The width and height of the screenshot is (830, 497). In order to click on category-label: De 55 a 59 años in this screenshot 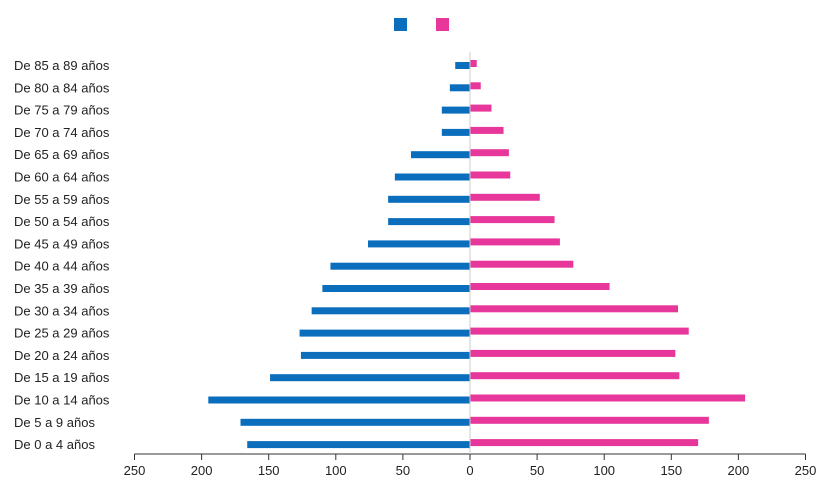, I will do `click(62, 199)`.